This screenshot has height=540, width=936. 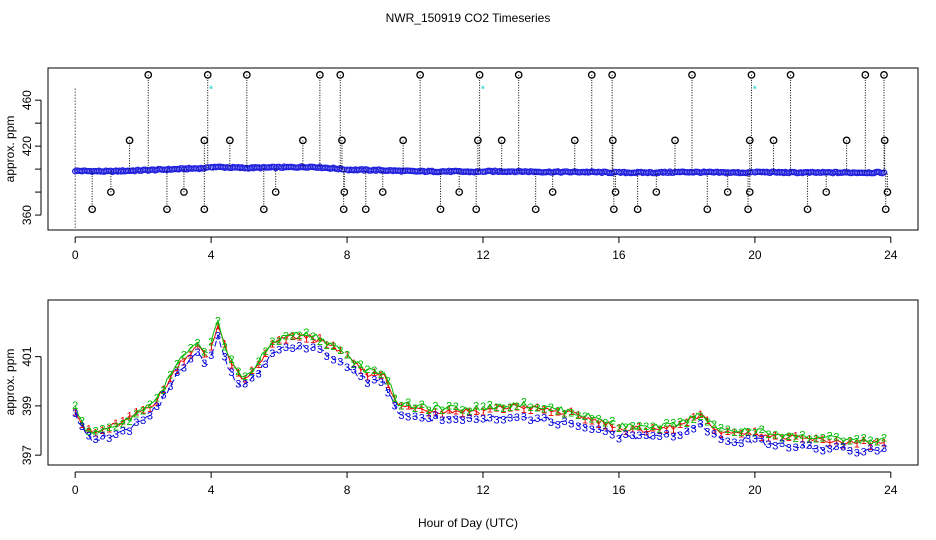 What do you see at coordinates (619, 255) in the screenshot?
I see `top-x-tick-label: 16` at bounding box center [619, 255].